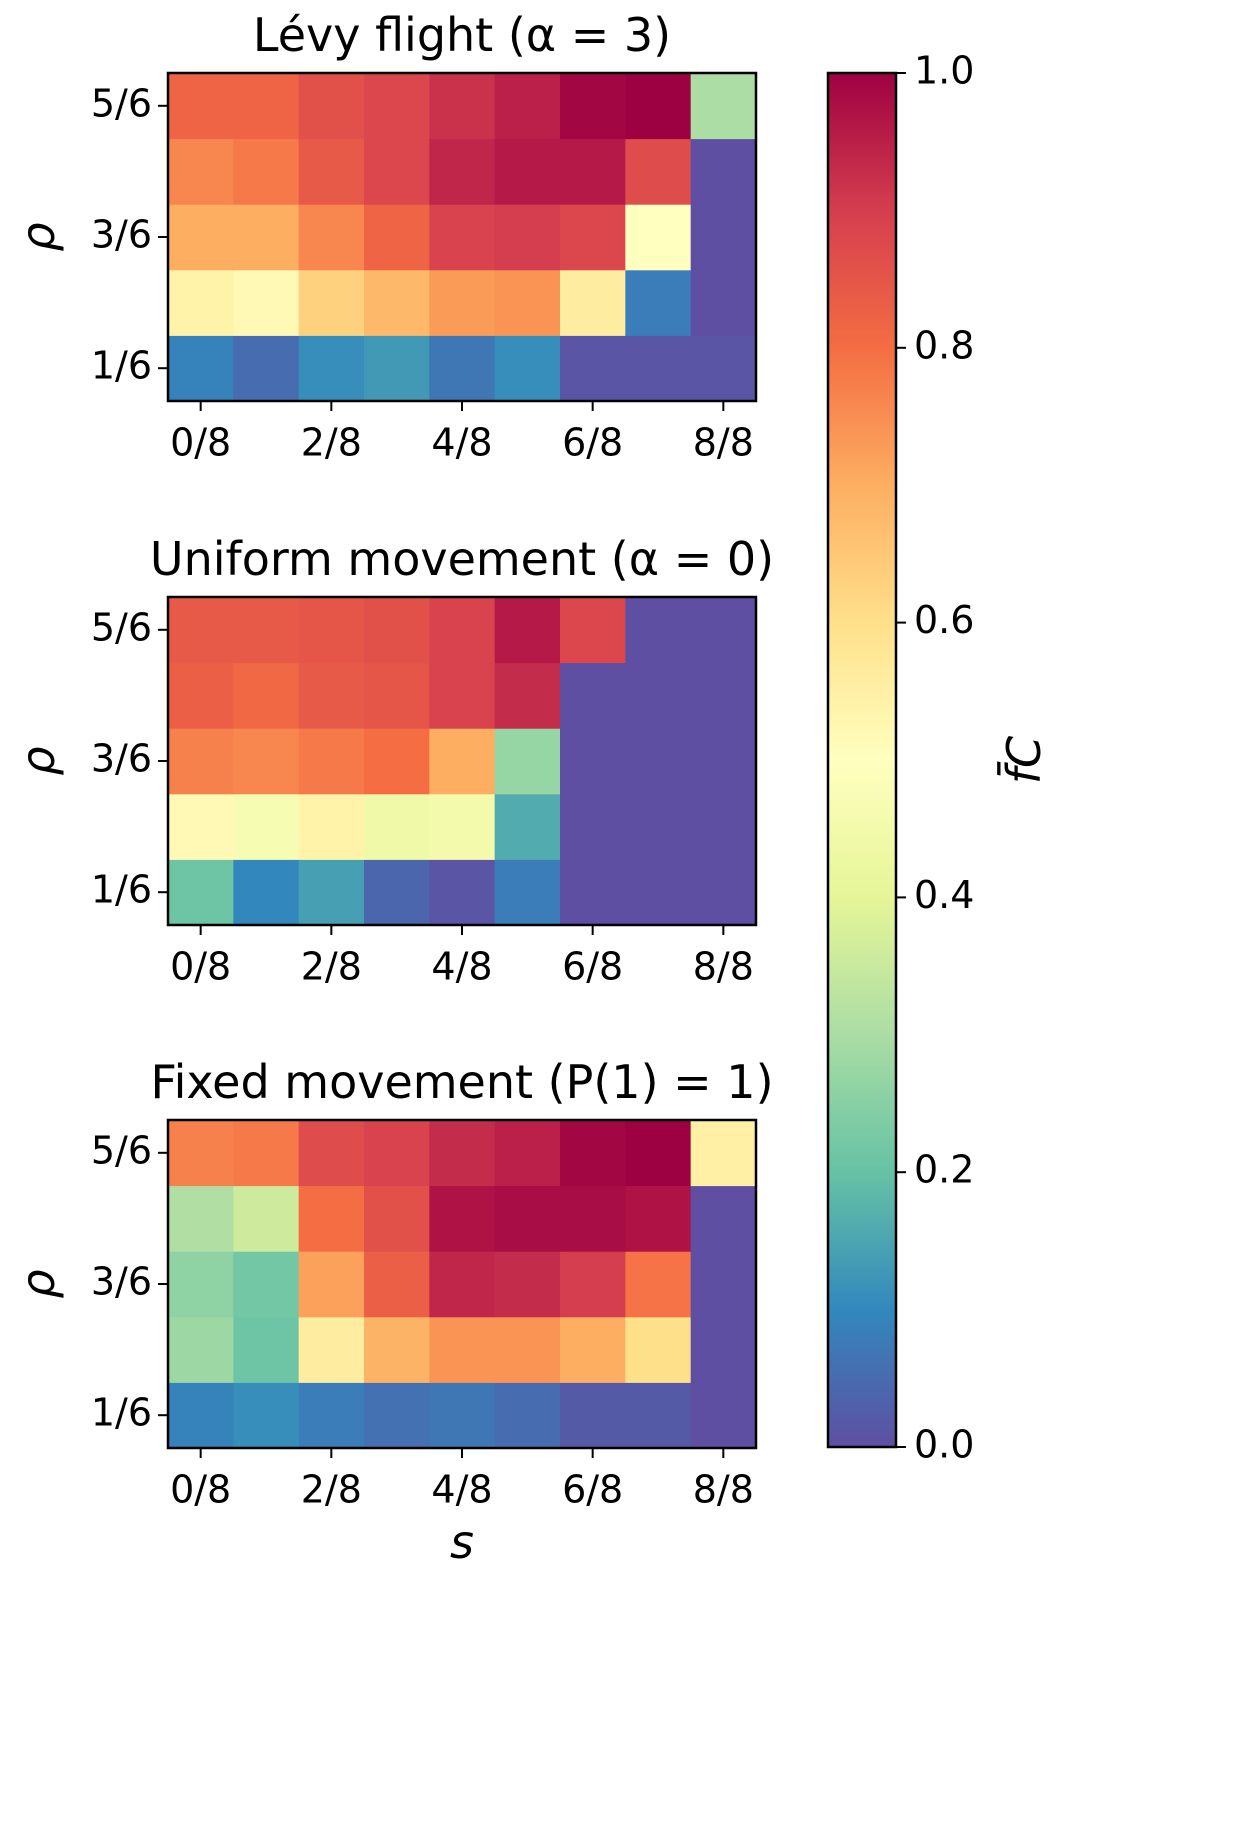 This screenshot has height=1822, width=1237. What do you see at coordinates (944, 895) in the screenshot?
I see `colorbar-tick-label: 0.4` at bounding box center [944, 895].